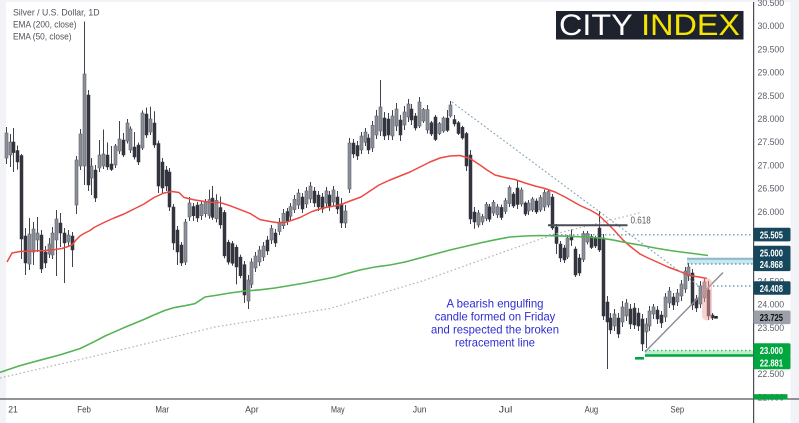  Describe the element at coordinates (771, 351) in the screenshot. I see `svg-text: 23.000` at that location.